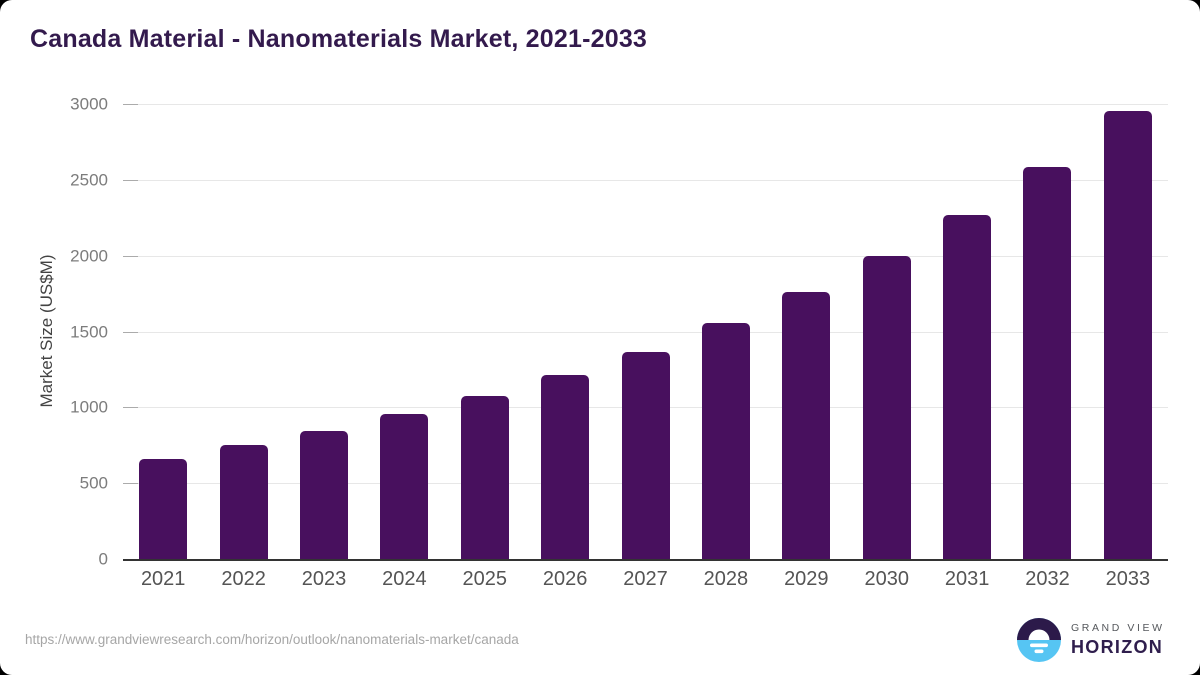 The width and height of the screenshot is (1200, 675). What do you see at coordinates (726, 579) in the screenshot?
I see `x-tick-label: 2028` at bounding box center [726, 579].